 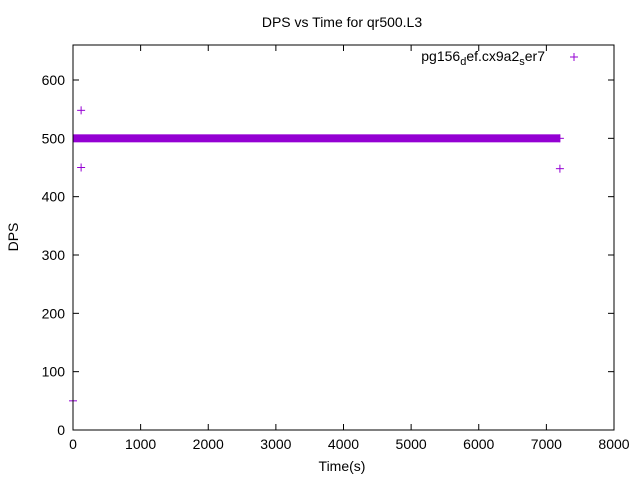 I want to click on x-tick-label: 5000, so click(x=411, y=444).